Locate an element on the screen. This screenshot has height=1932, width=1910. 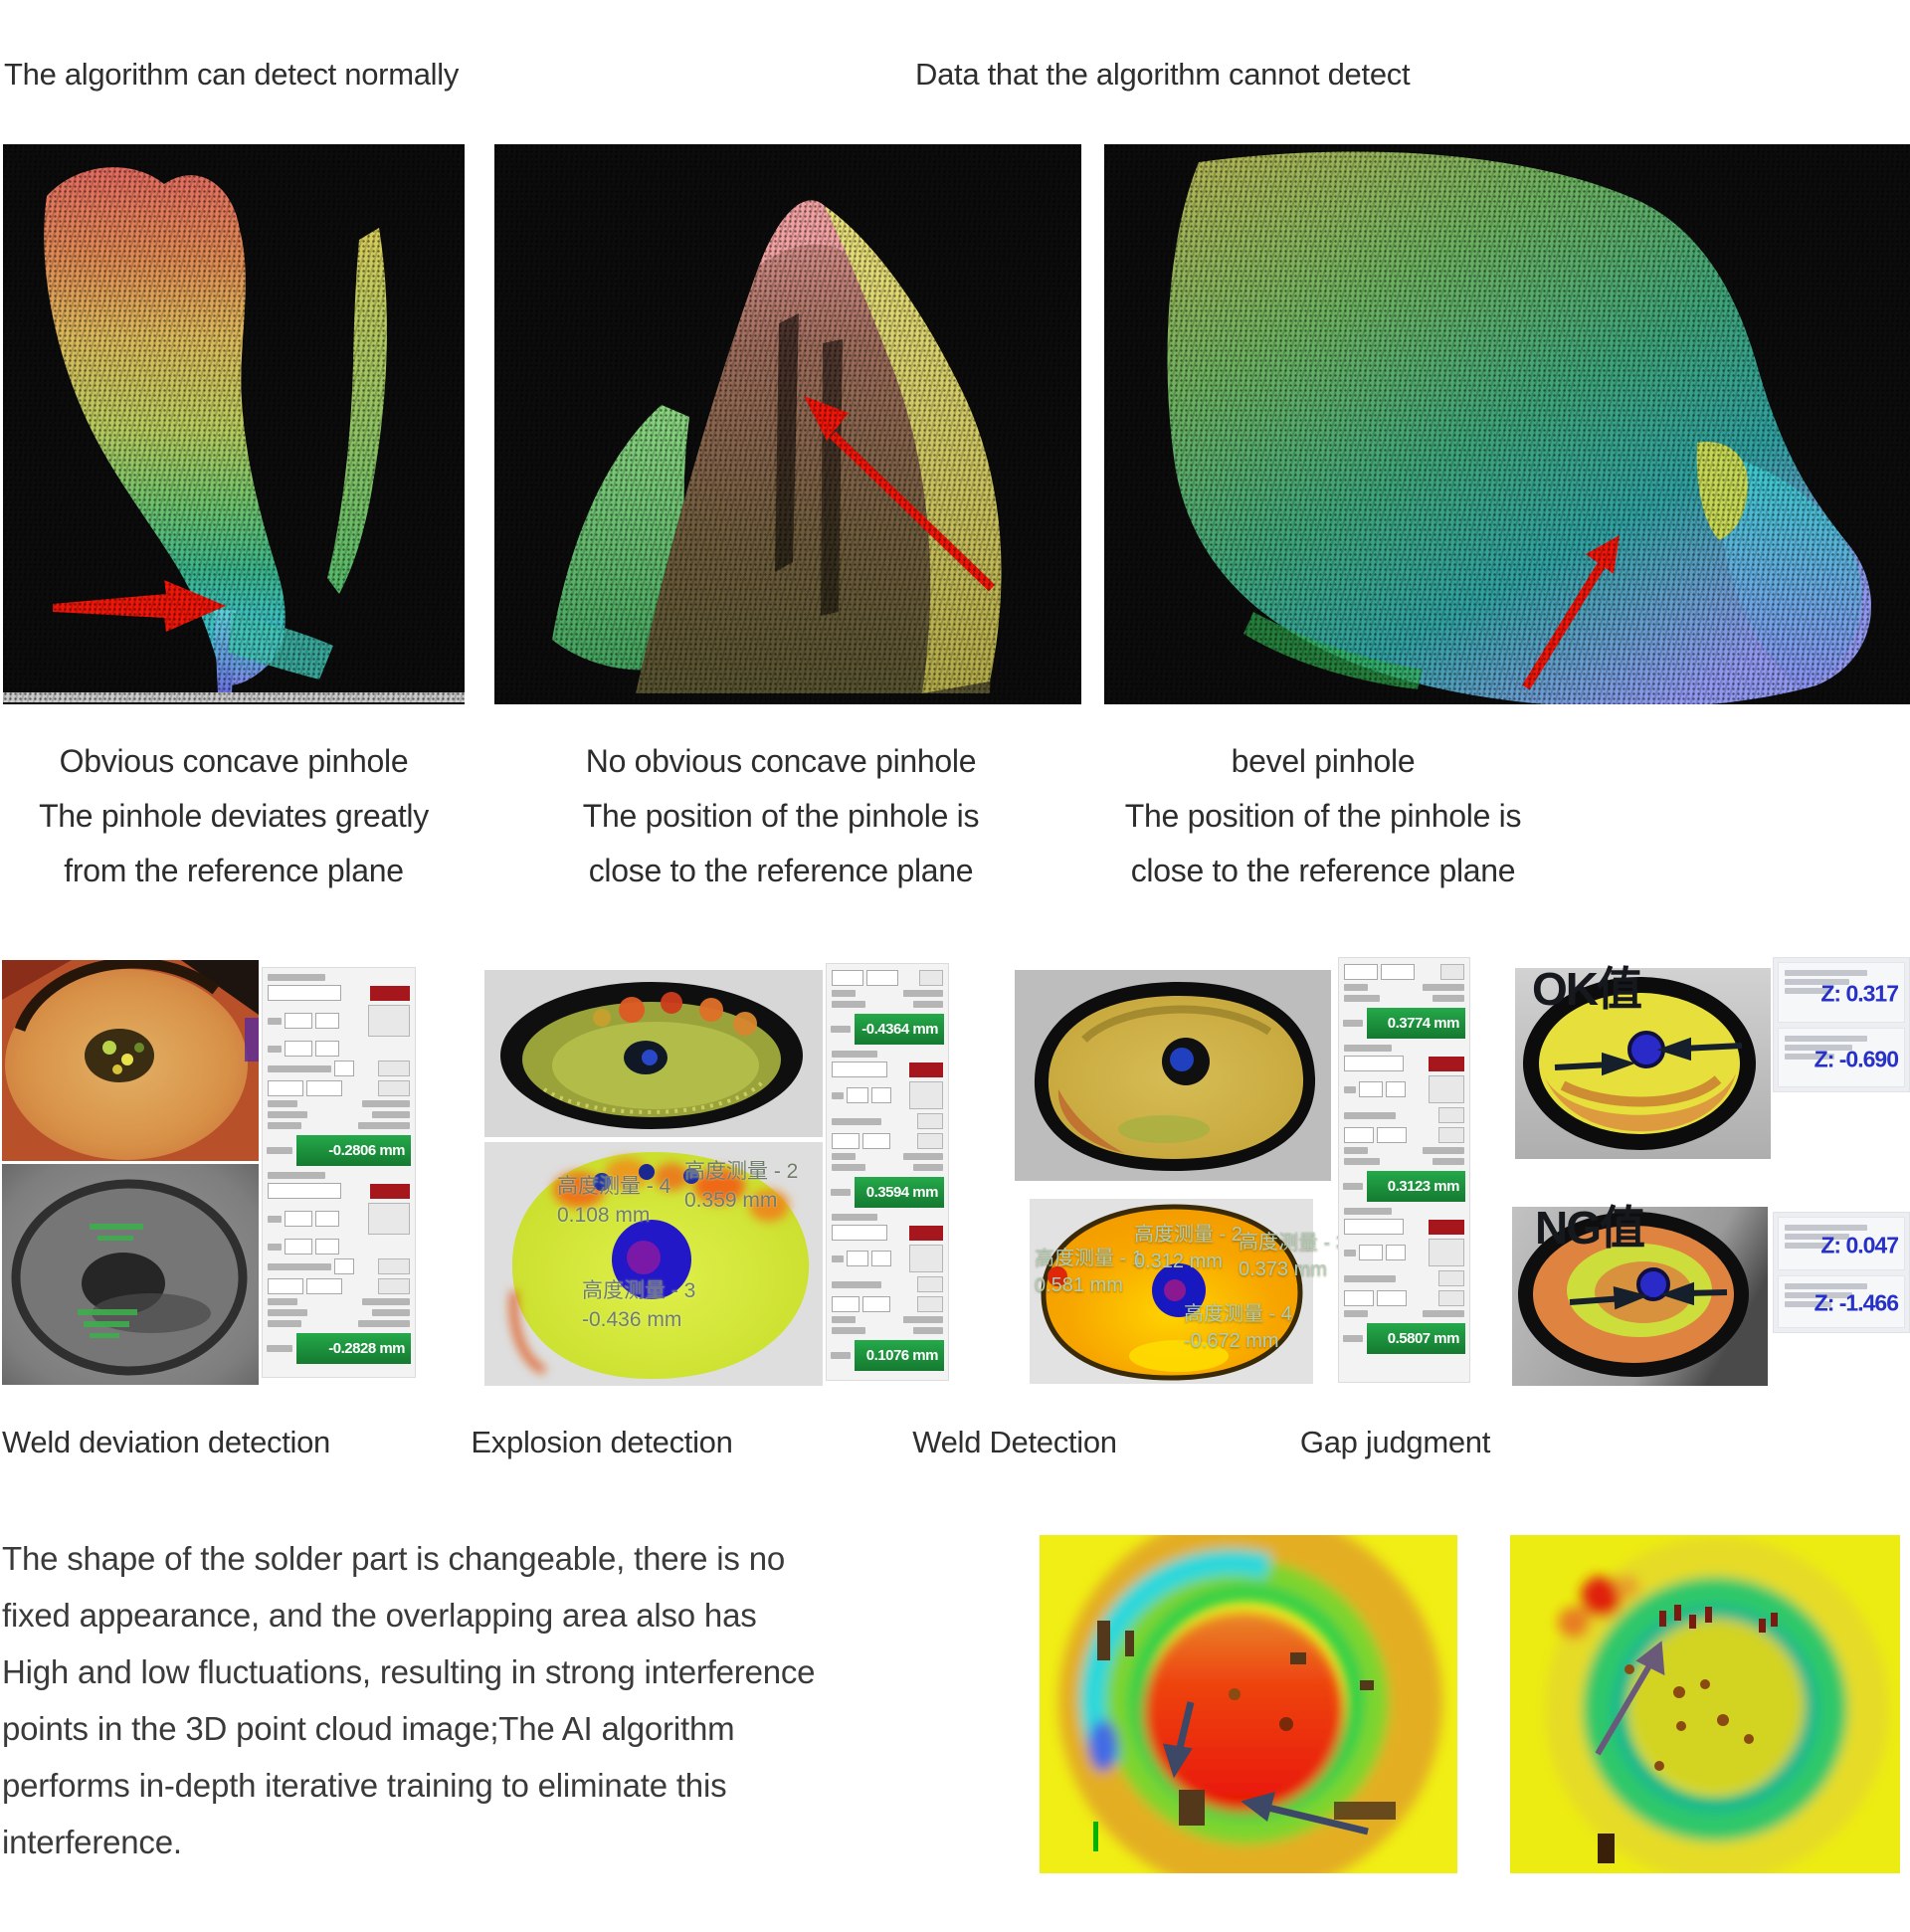
solder-ring-heatmap-green-graphic is located at coordinates (1705, 1704).